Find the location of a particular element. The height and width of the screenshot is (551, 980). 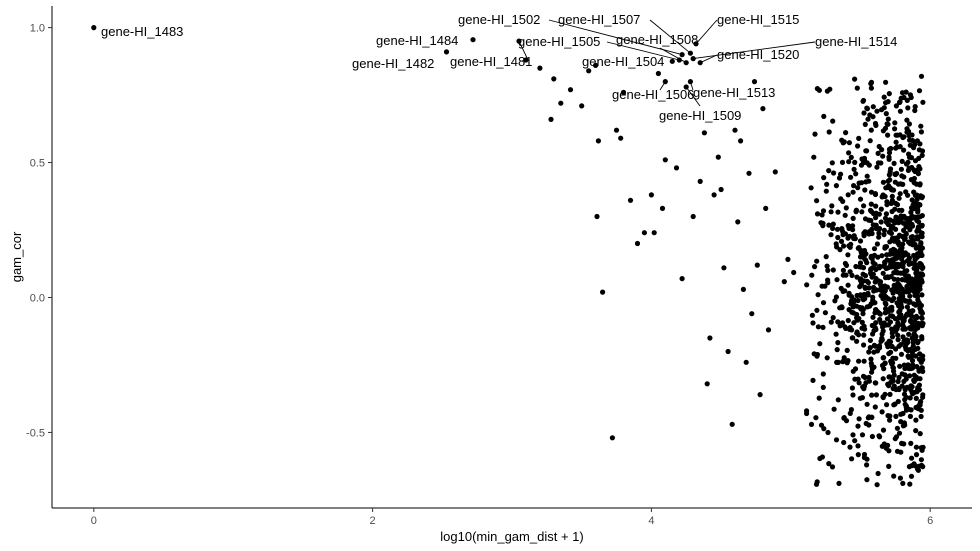

point-label: gene-HI_1515 is located at coordinates (758, 19).